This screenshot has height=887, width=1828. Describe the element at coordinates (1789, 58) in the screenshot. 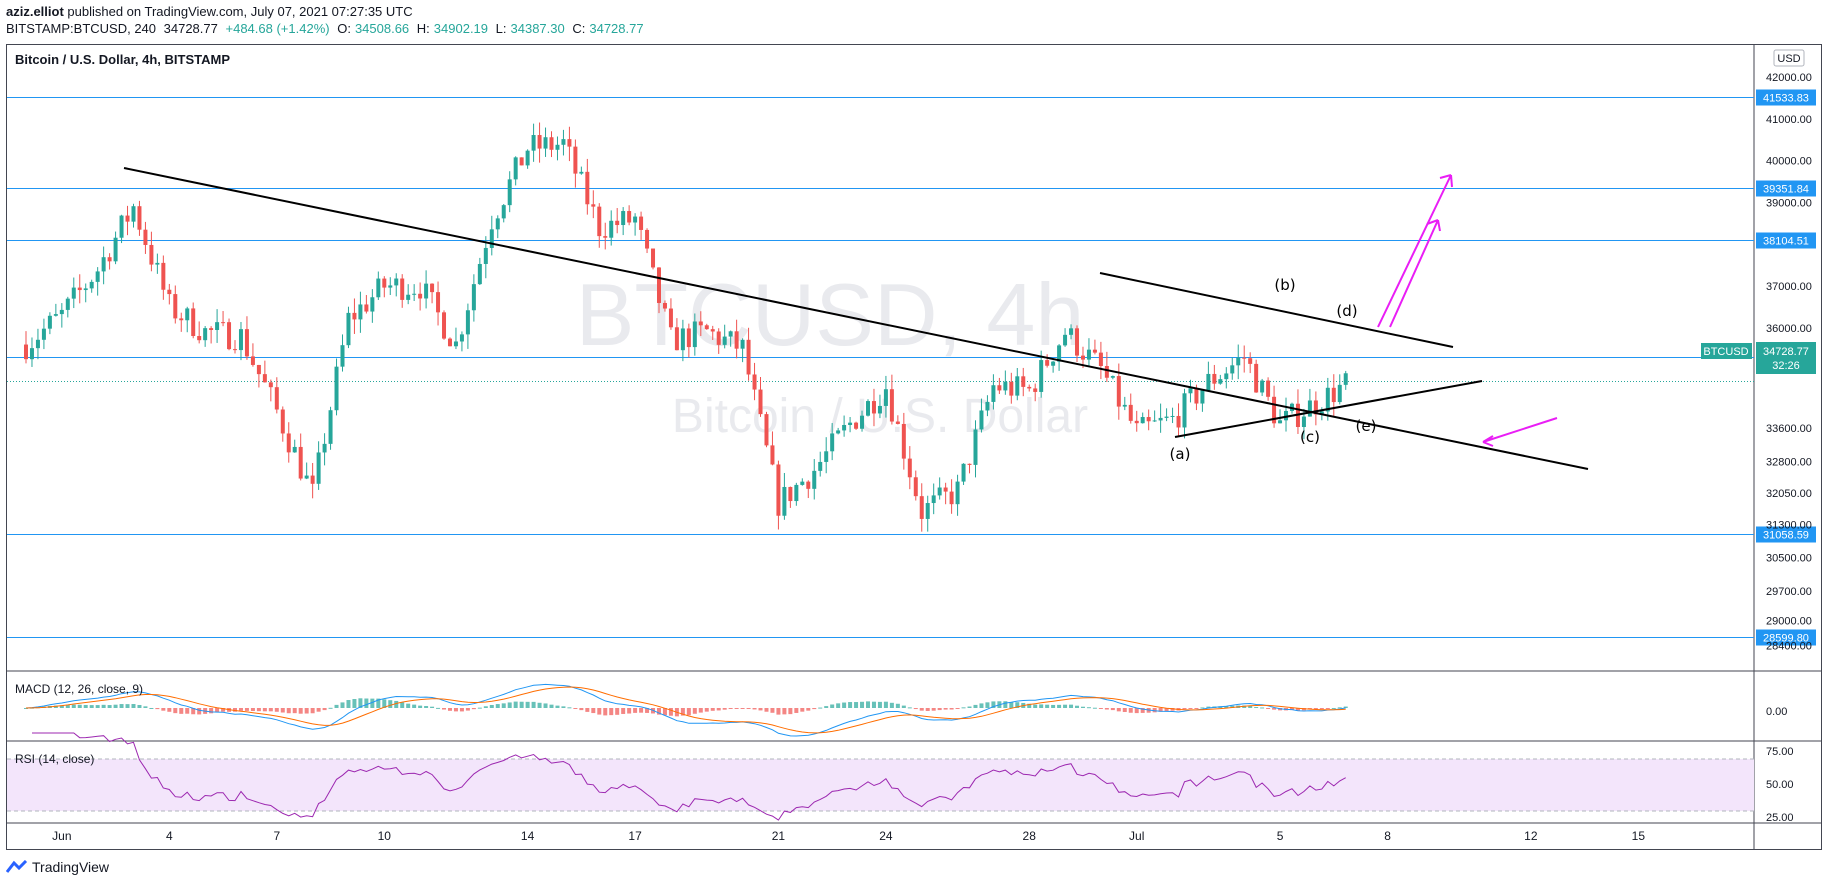

I see `currency-box` at that location.